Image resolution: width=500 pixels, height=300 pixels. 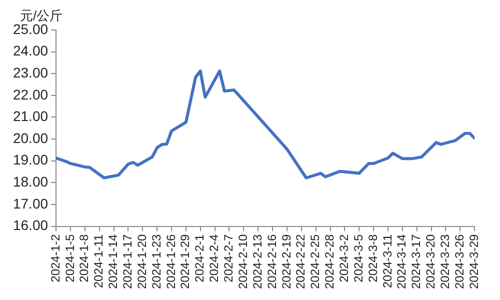 What do you see at coordinates (156, 262) in the screenshot?
I see `x-tick-label: 2024-1-23` at bounding box center [156, 262].